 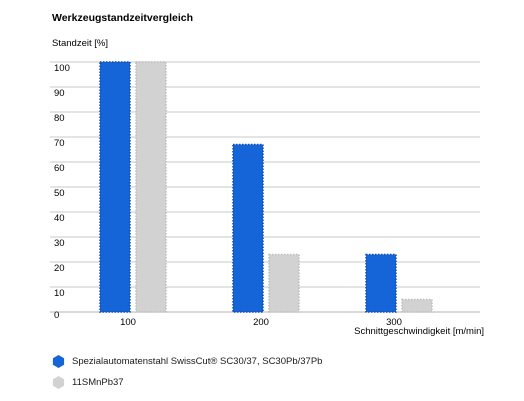 I want to click on y-tick-label: 20, so click(x=59, y=268).